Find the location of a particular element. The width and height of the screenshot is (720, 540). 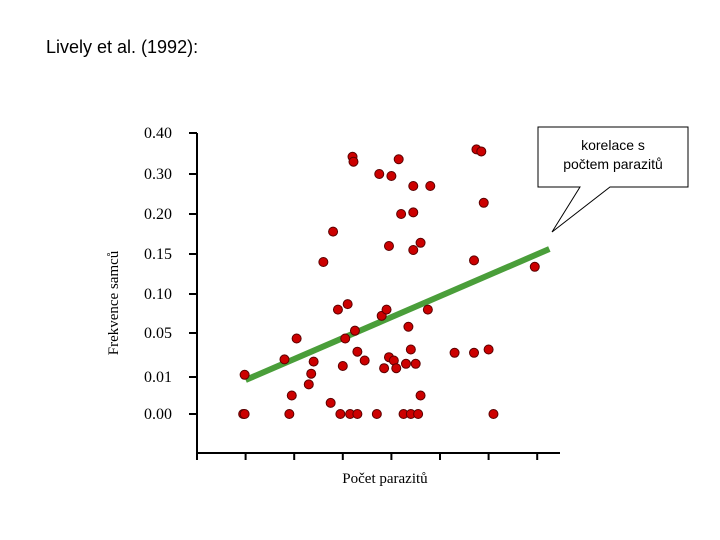

y-tick-label: 0.30 is located at coordinates (158, 174).